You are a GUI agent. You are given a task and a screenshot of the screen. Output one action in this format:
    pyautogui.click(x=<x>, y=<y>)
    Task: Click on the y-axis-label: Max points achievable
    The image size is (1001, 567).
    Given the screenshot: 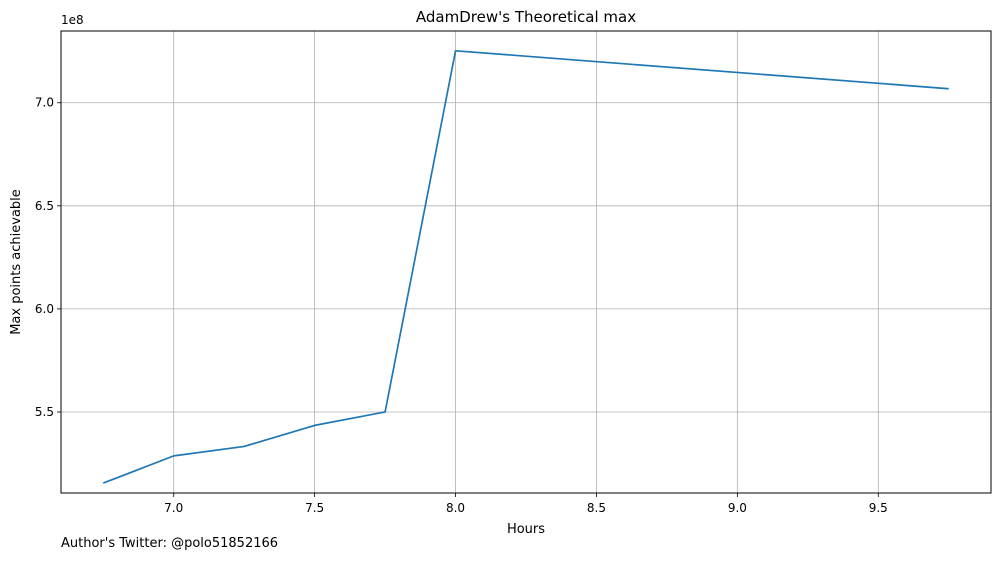 What is the action you would take?
    pyautogui.click(x=16, y=262)
    